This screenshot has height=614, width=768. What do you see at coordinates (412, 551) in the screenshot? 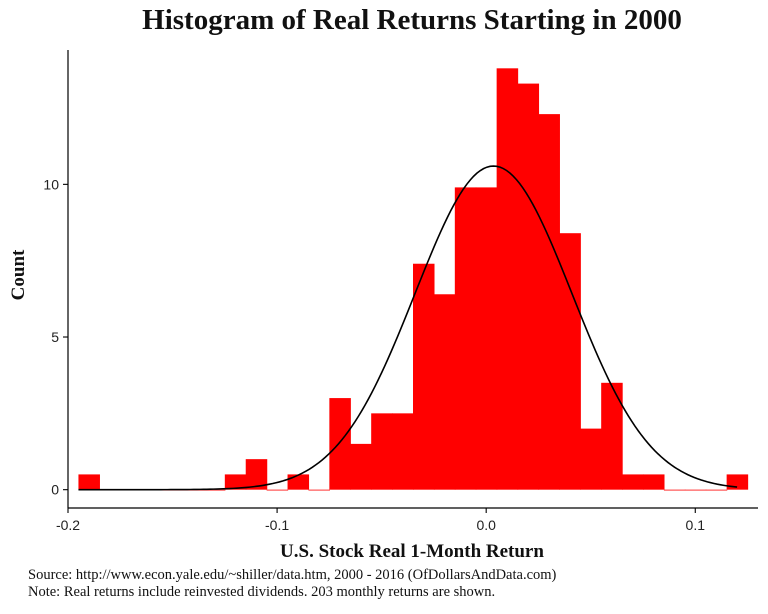
I see `x-axis-title: U.S. Stock Real 1-Month Return` at bounding box center [412, 551].